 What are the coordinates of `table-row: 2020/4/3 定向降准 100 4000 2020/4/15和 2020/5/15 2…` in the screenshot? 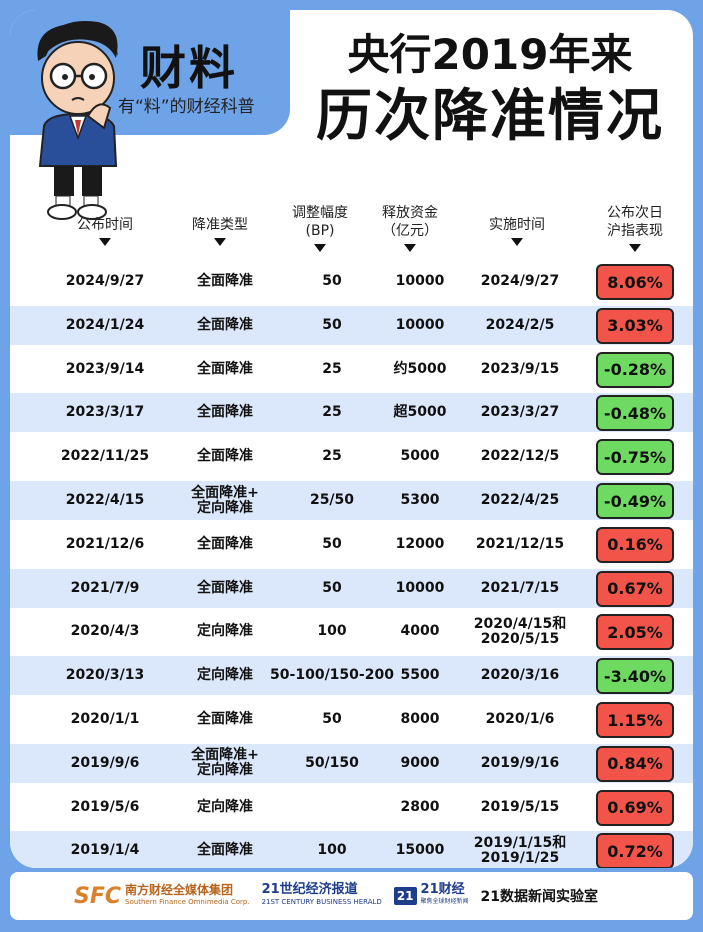 It's located at (351, 631).